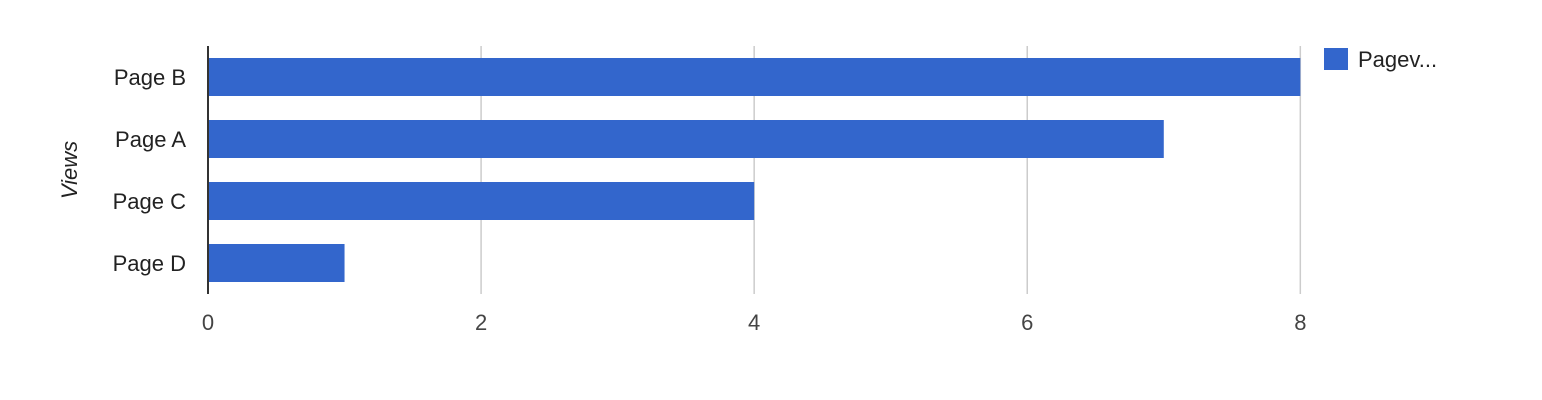 This screenshot has width=1542, height=400. I want to click on x-tick-label-0: 0, so click(208, 322).